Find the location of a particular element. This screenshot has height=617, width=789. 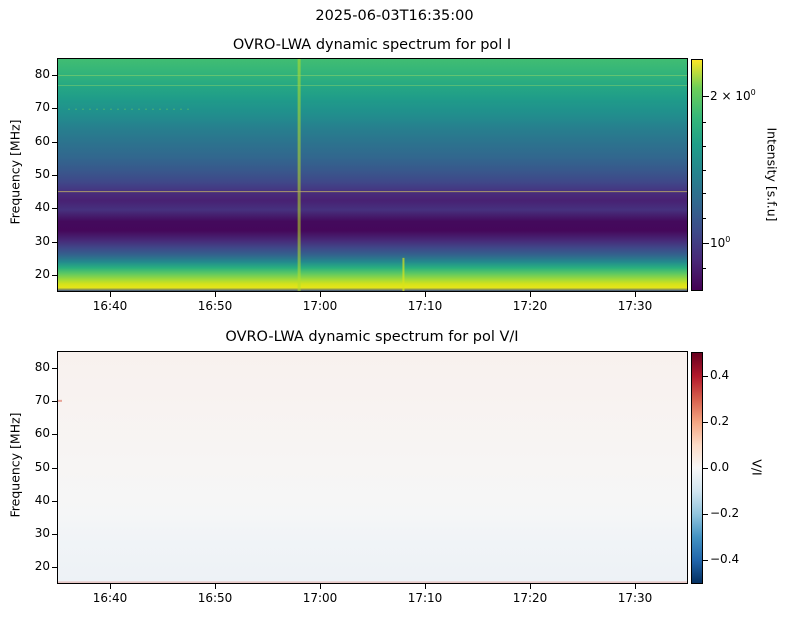

panel1-xtick-label: 17:20 is located at coordinates (530, 306).